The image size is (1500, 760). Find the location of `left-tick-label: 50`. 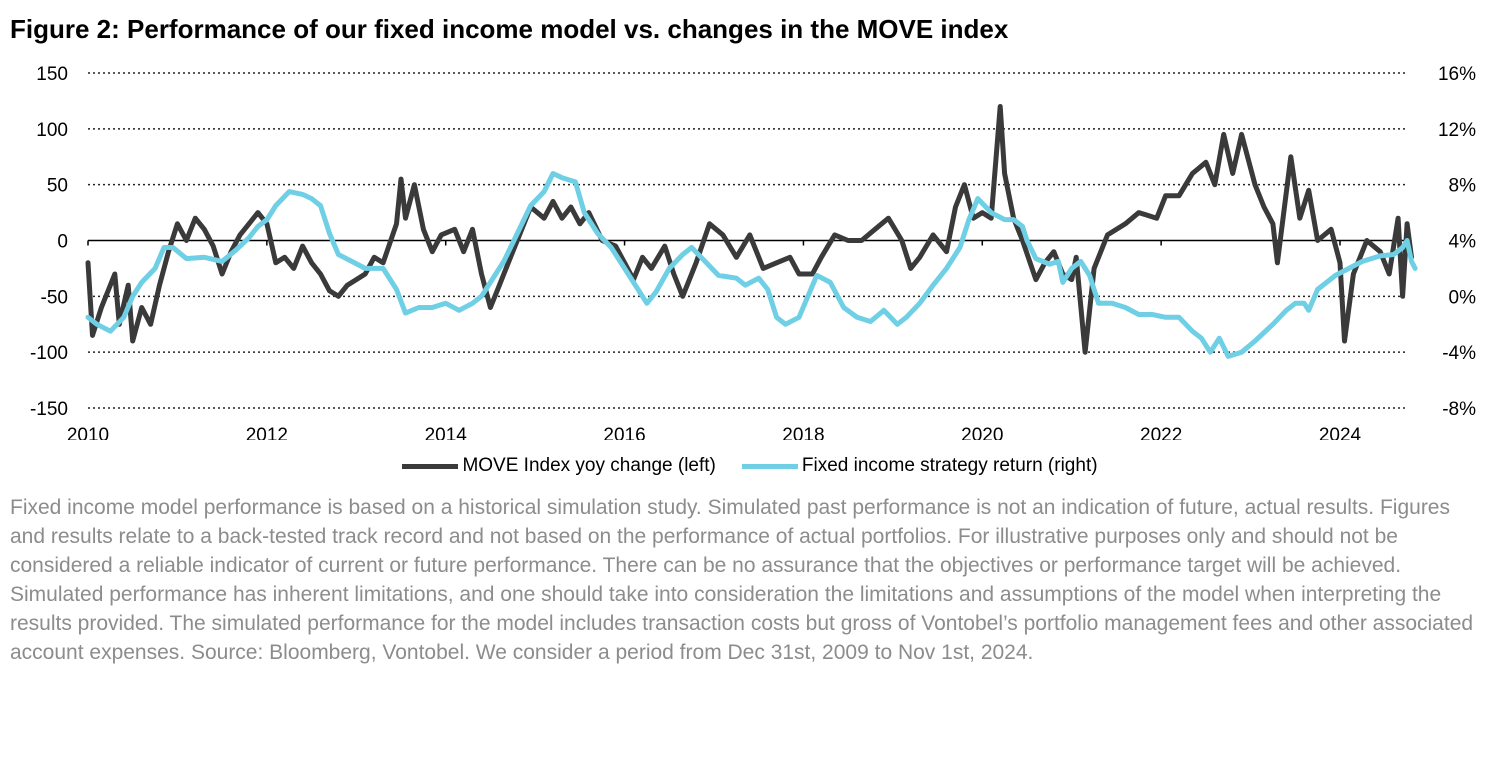

left-tick-label: 50 is located at coordinates (57, 186).